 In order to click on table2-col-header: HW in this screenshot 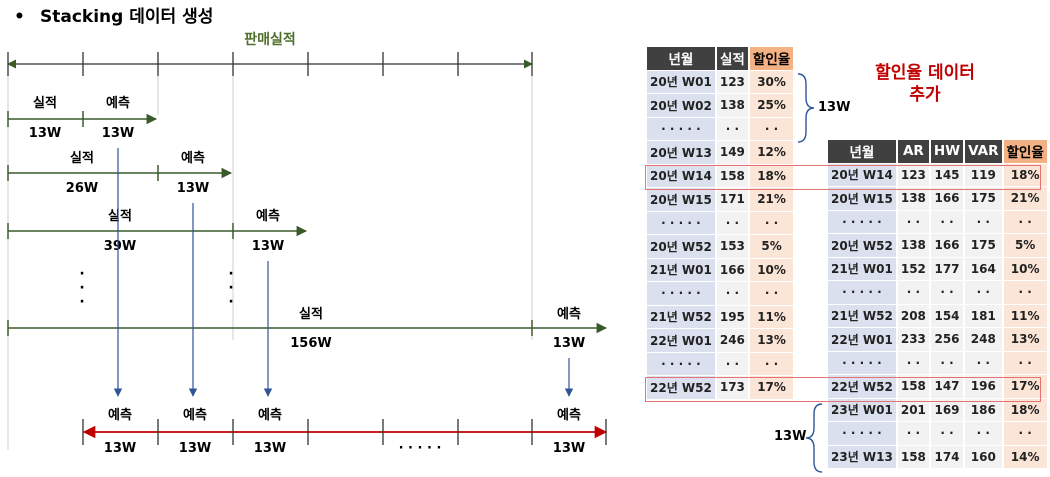, I will do `click(947, 151)`.